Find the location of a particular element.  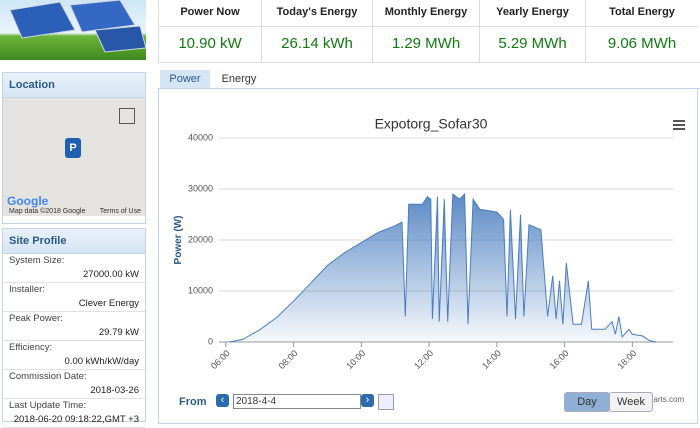

profile-row: Peak Power: 29.79 kW is located at coordinates (74, 326).